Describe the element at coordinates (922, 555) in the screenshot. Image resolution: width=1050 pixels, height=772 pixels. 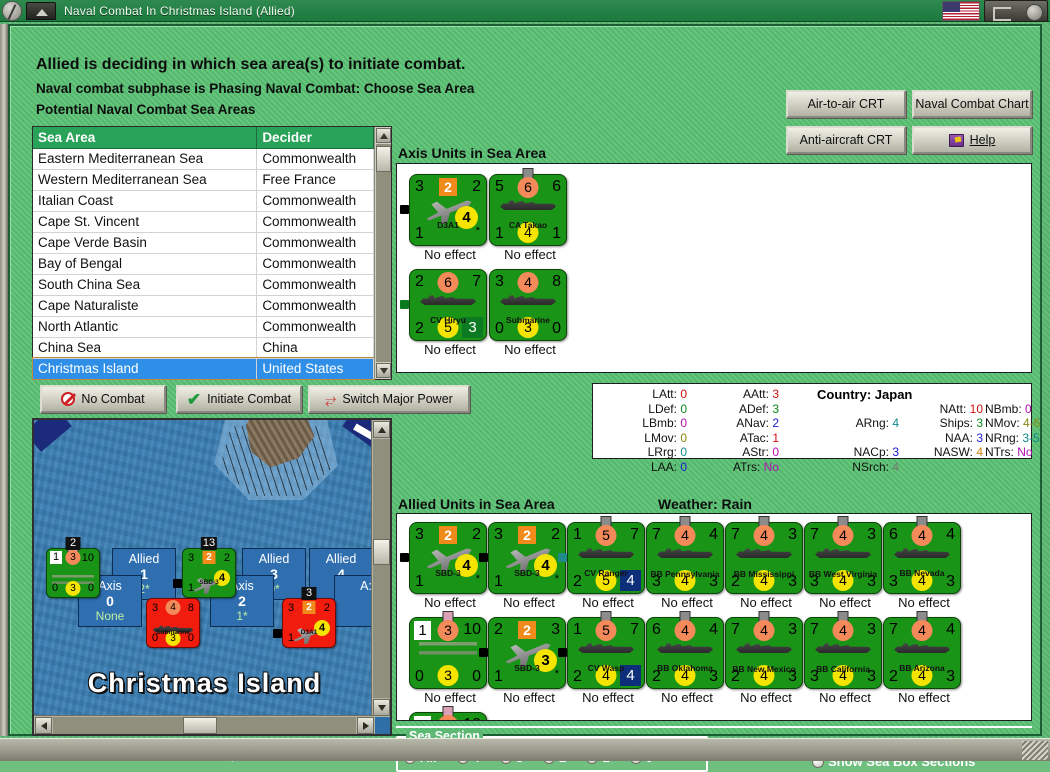
I see `unit-counter: 6 4 4 3 4 3 BB Nevada` at that location.